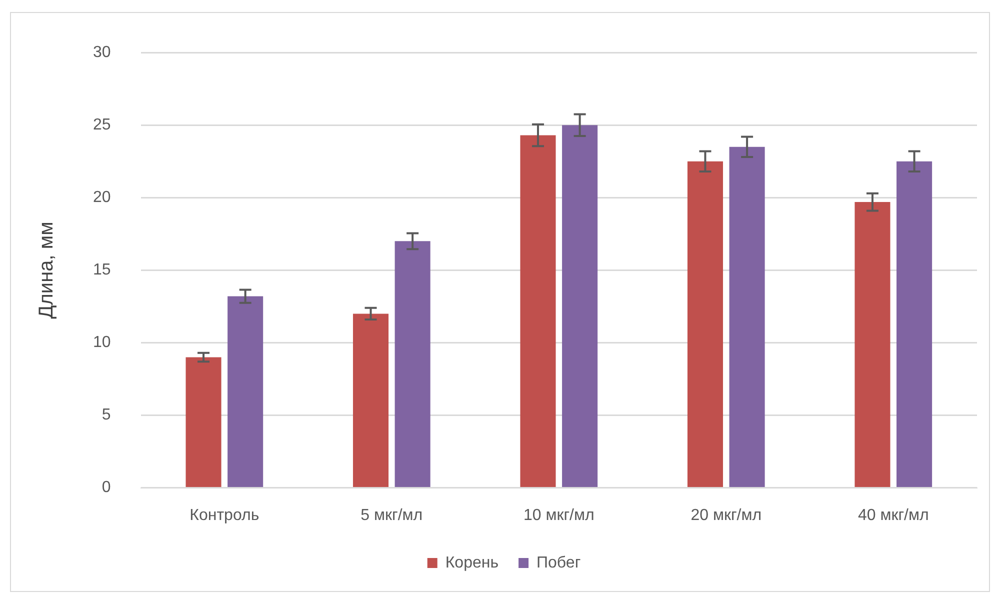 The image size is (995, 595). Describe the element at coordinates (102, 197) in the screenshot. I see `y-tick-label: 20` at that location.